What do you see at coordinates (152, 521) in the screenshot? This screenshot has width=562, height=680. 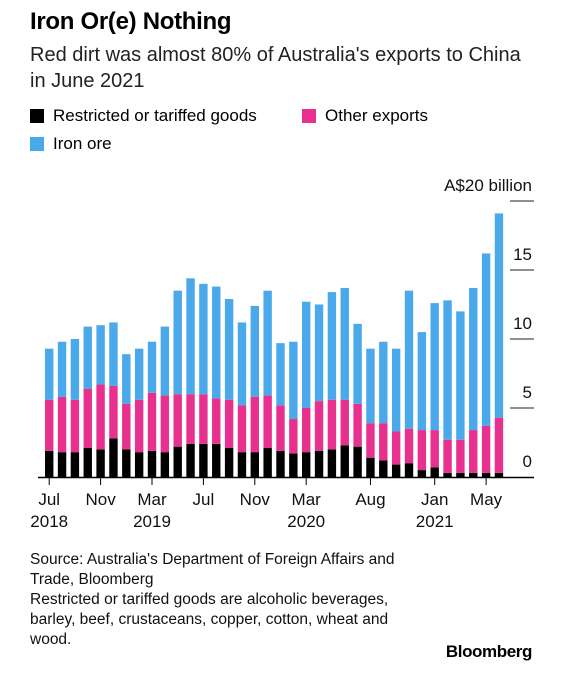 I see `x-tick-year-label: 2019` at bounding box center [152, 521].